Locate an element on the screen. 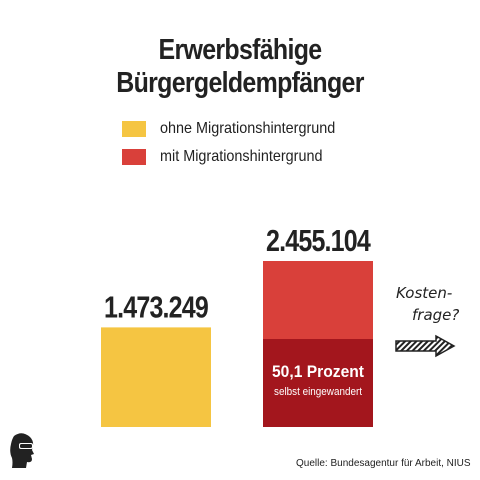 This screenshot has width=480, height=480. segment-label: 50,1 Prozent is located at coordinates (318, 371).